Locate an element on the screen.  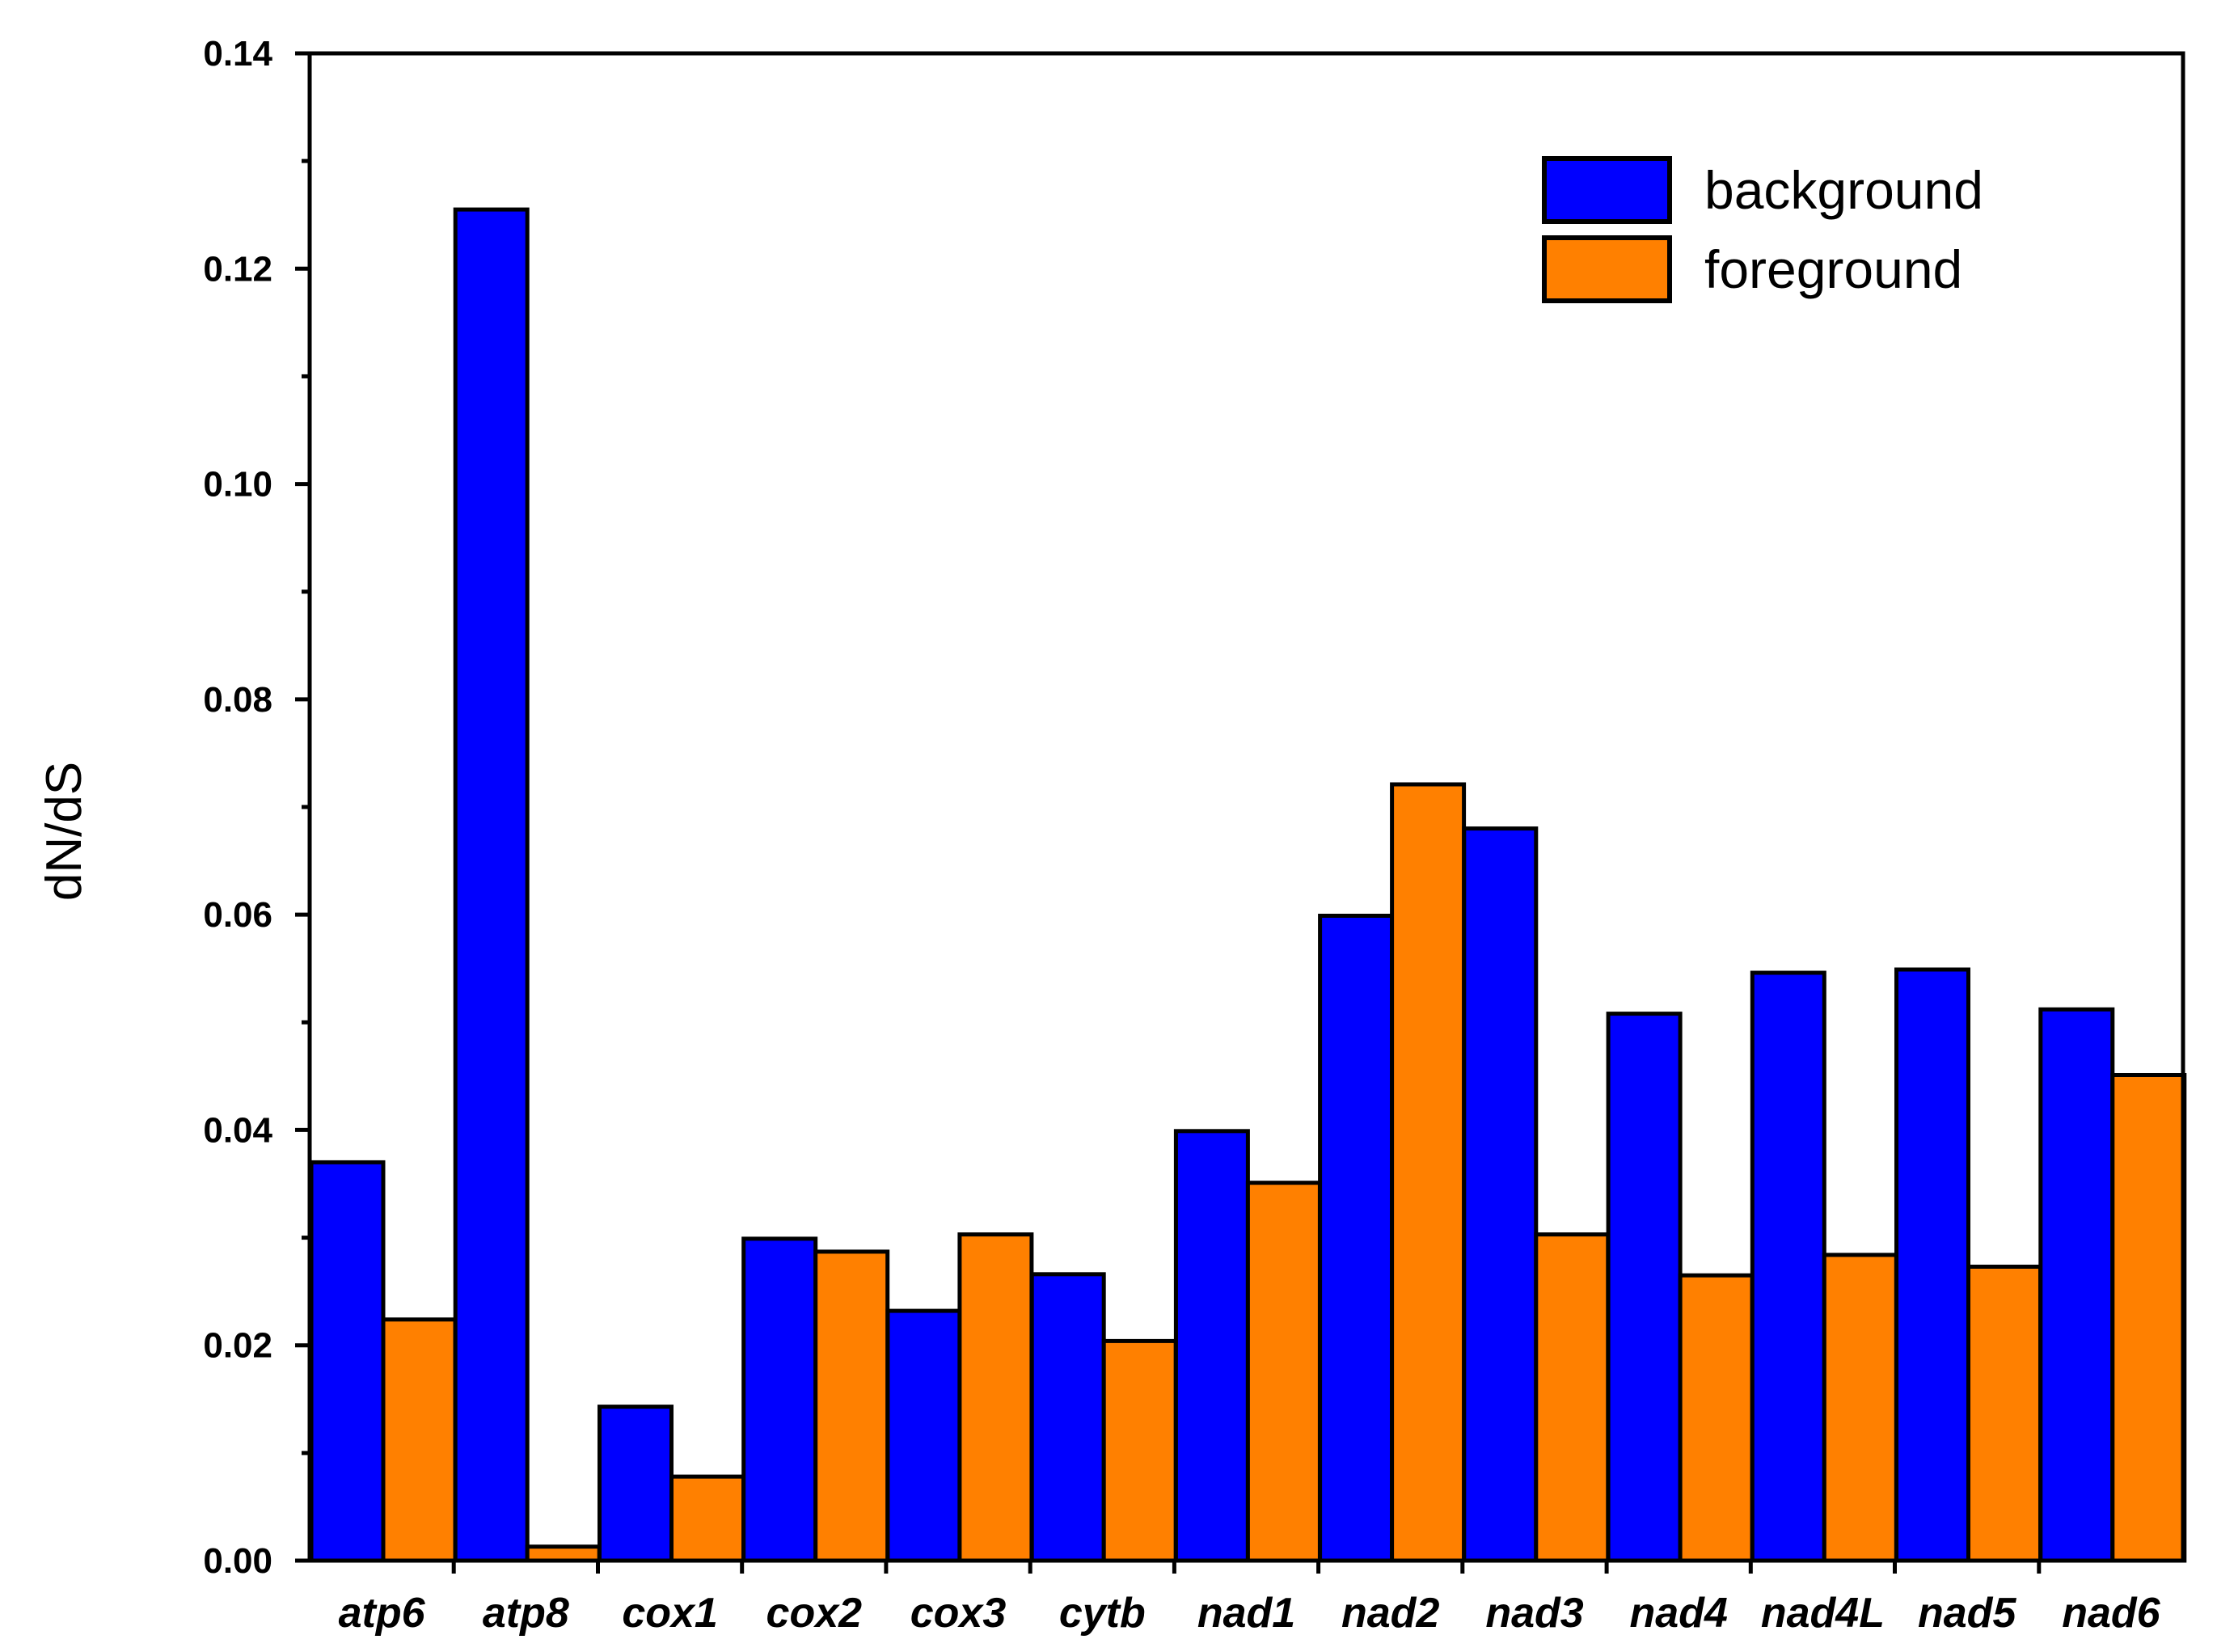
bar-foreground-atp8 is located at coordinates (563, 1553).